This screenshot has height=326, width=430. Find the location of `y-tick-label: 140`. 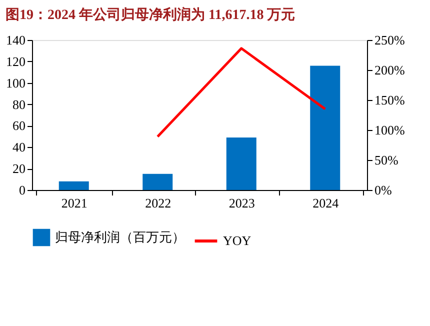

y-tick-label: 140 is located at coordinates (16, 40).